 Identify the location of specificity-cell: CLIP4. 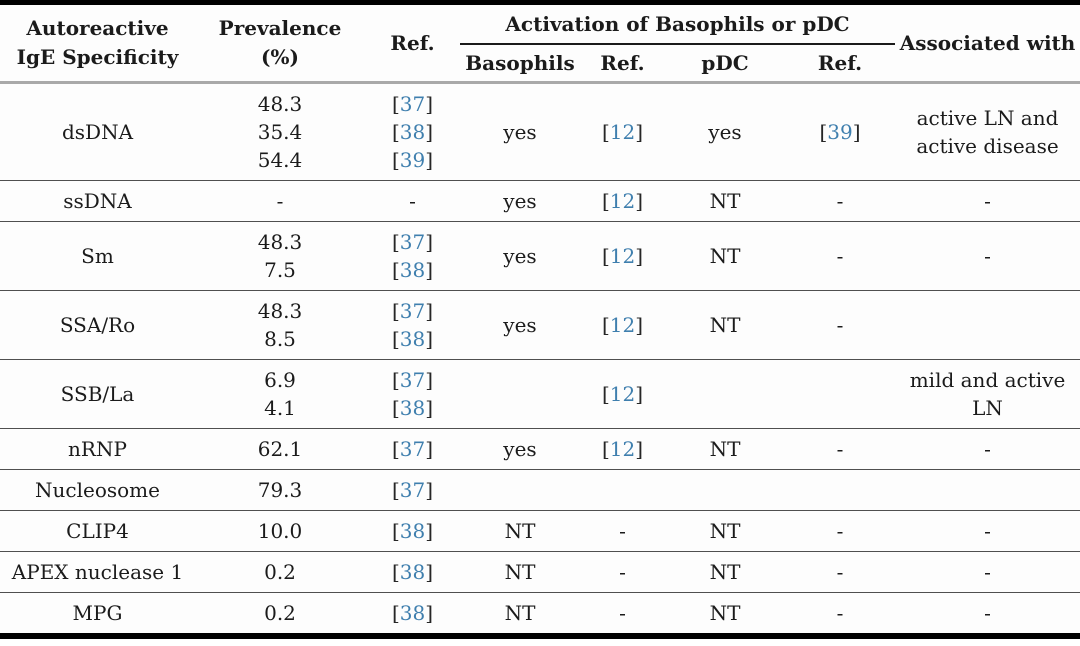
(97, 531).